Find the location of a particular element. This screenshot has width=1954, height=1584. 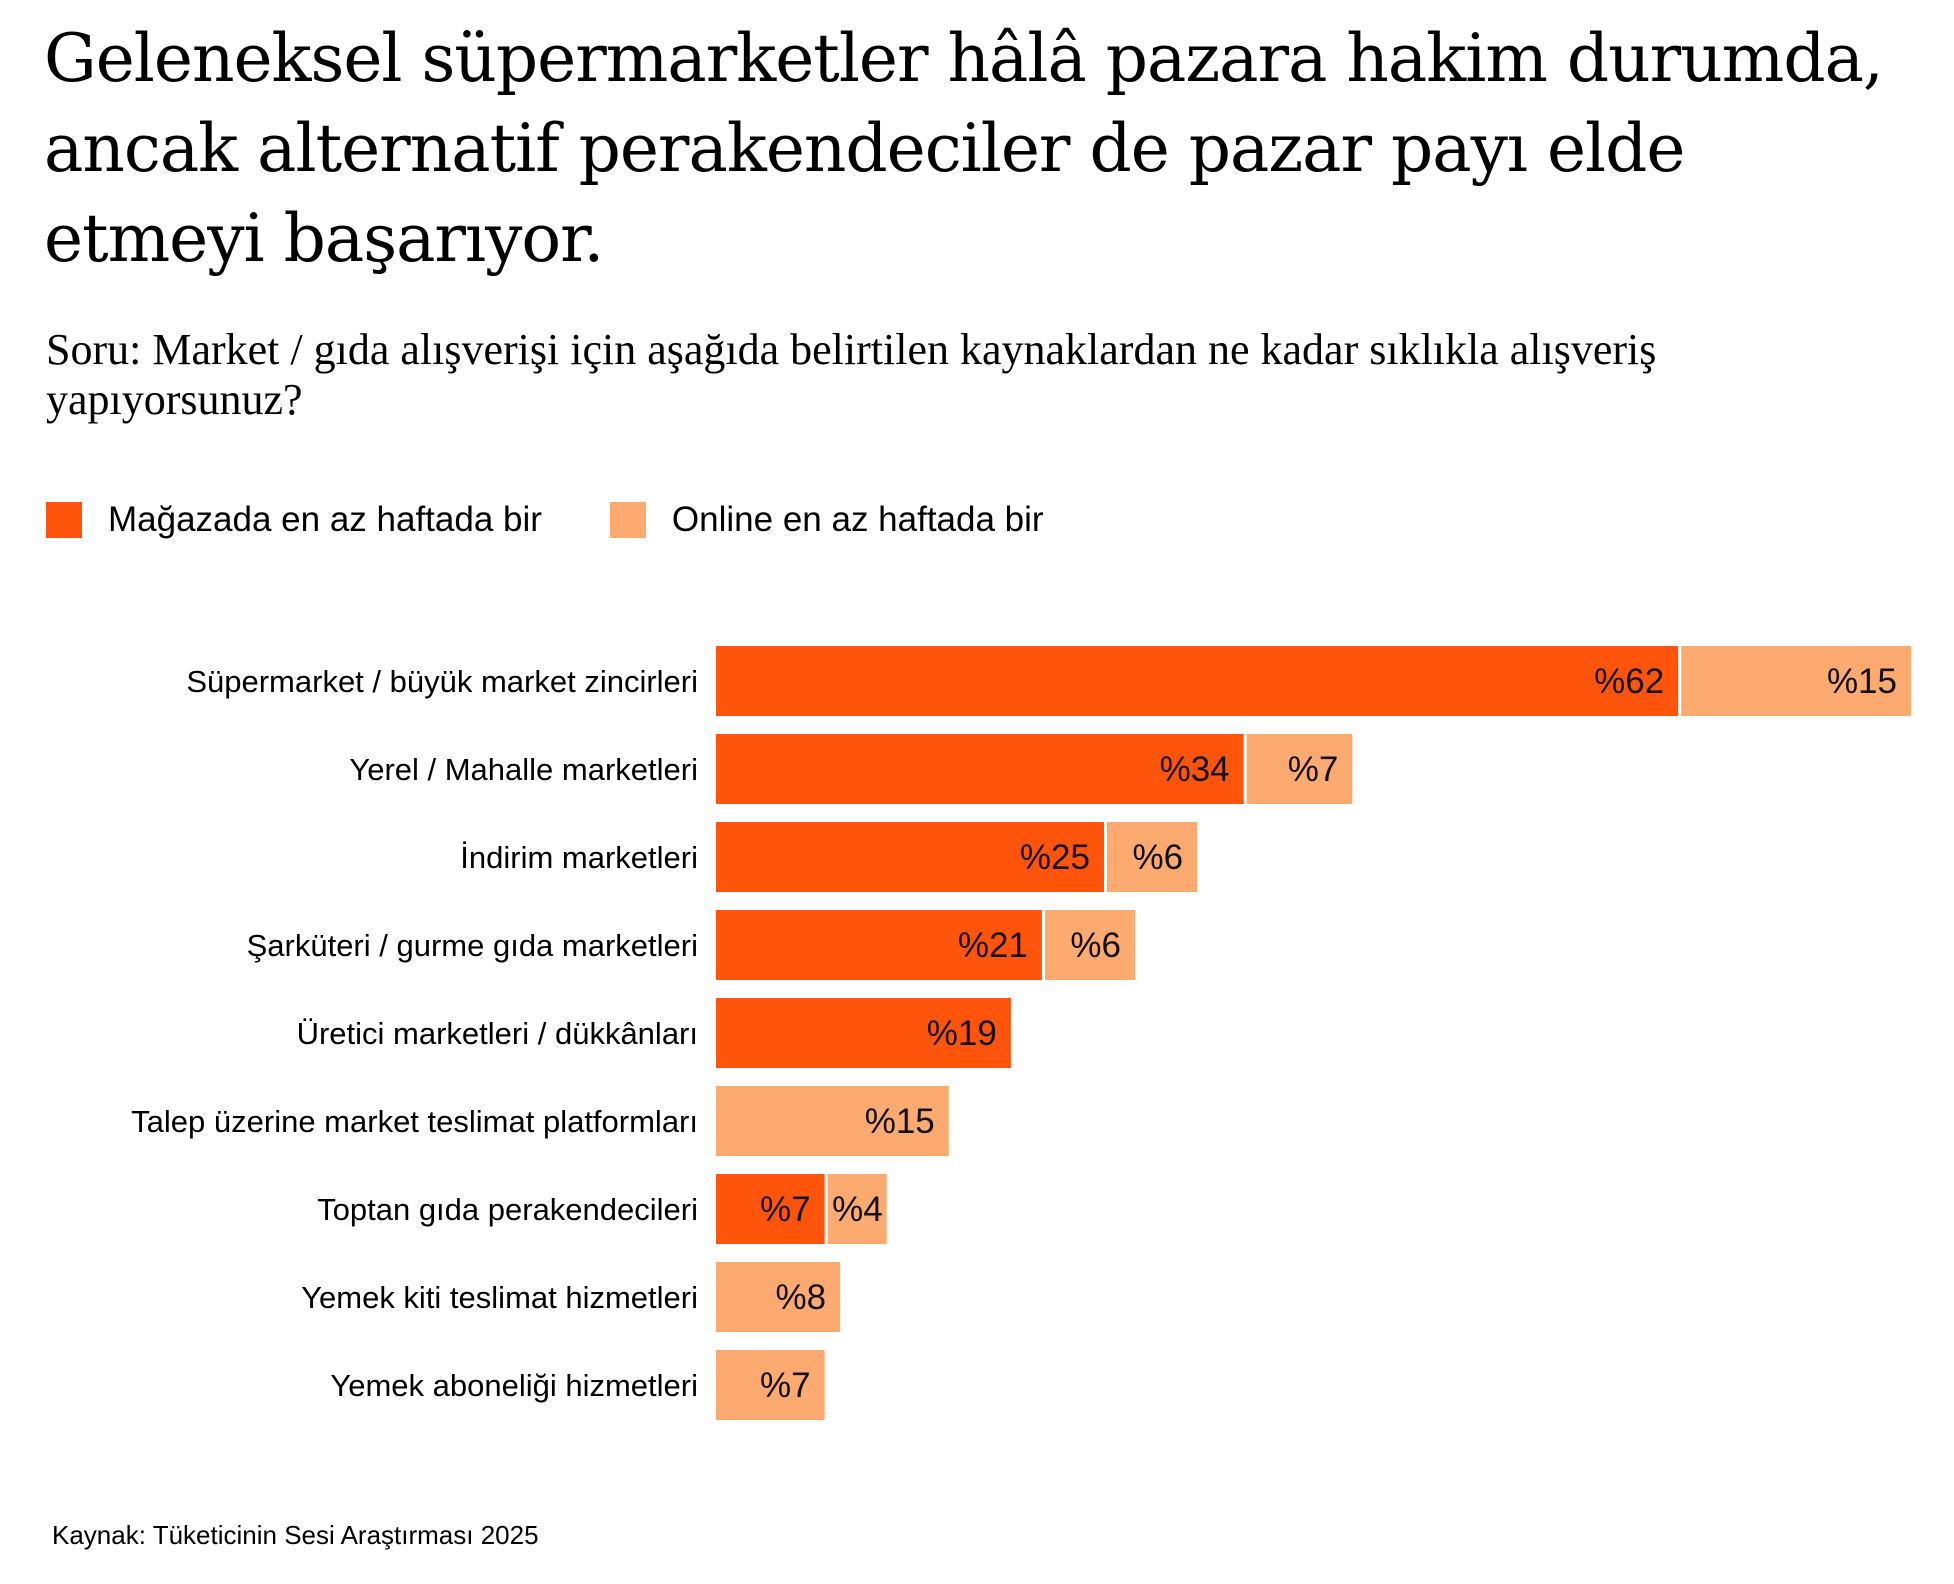

data-label: %21 is located at coordinates (993, 945).